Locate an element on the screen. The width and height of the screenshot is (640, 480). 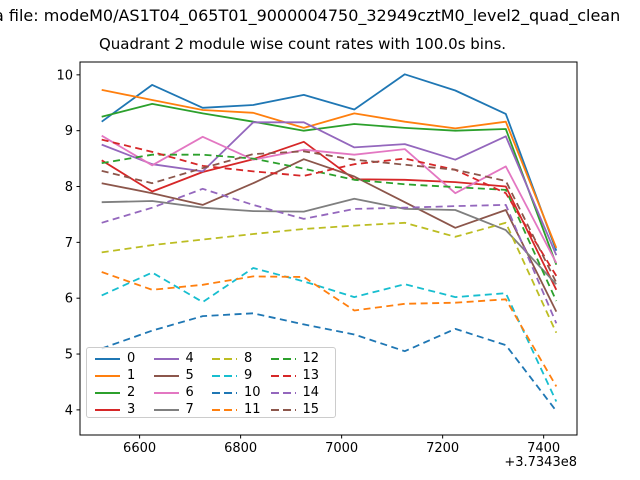
x-tick-label: 6800 is located at coordinates (240, 448).